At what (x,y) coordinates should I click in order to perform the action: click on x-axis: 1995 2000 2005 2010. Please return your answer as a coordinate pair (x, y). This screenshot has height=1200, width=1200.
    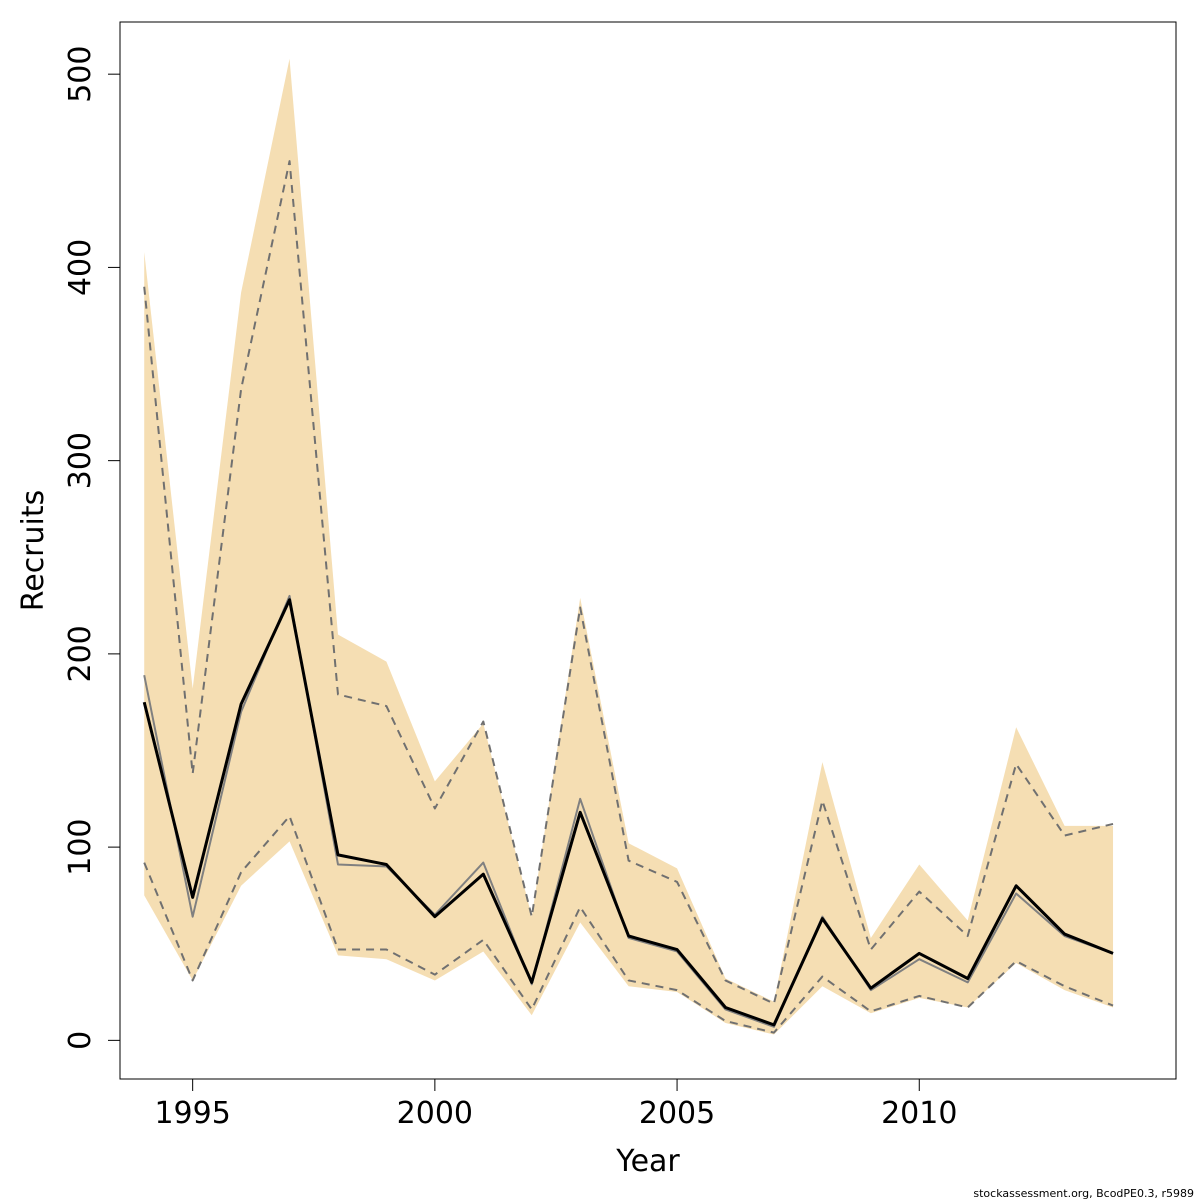
    Looking at the image, I should click on (555, 1104).